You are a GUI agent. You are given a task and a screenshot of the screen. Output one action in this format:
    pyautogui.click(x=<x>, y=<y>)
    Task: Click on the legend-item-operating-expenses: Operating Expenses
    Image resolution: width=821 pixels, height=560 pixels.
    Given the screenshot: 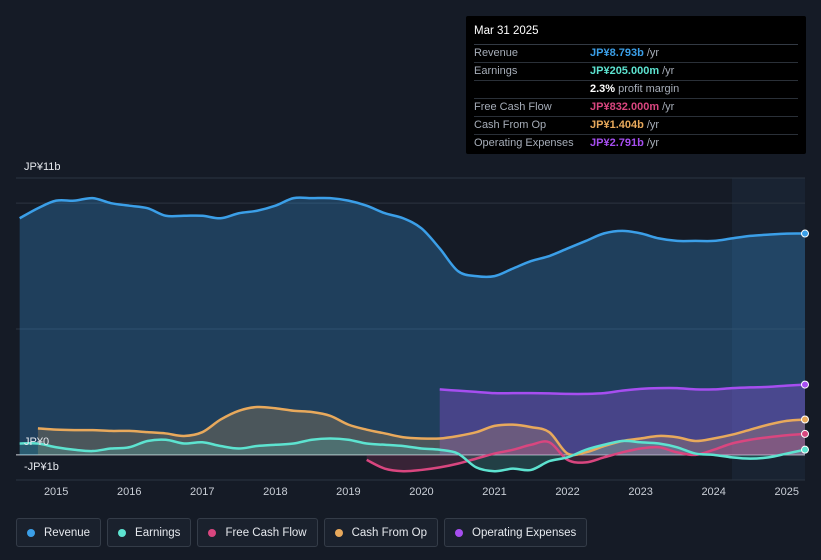 What is the action you would take?
    pyautogui.click(x=516, y=532)
    